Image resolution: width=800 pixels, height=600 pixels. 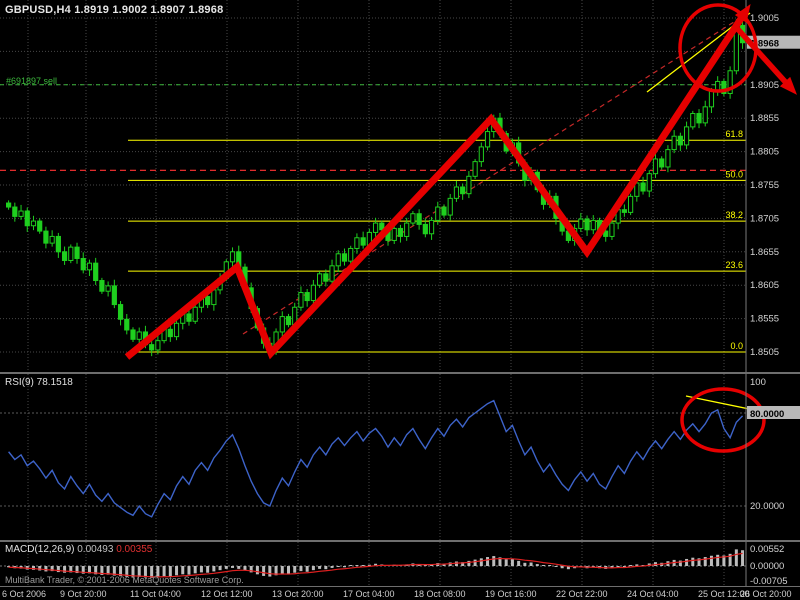 I want to click on time-axis-label: 25 Oct 12:00, so click(x=724, y=594).